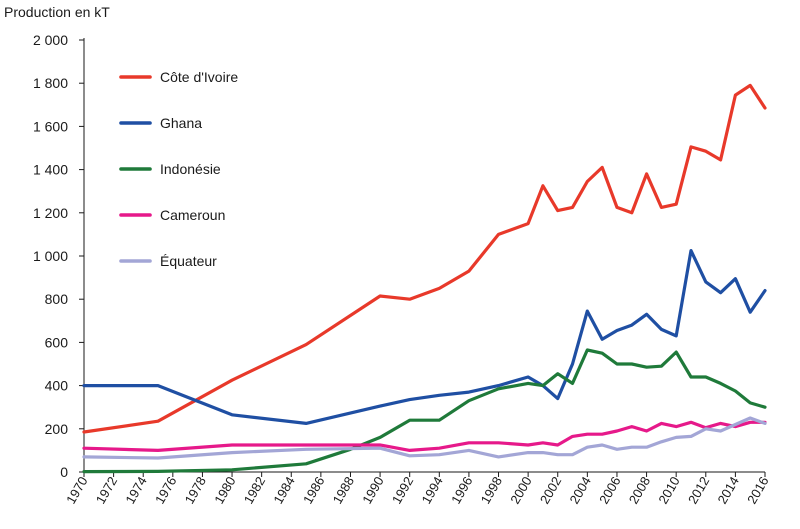  I want to click on x-tick-label: 1992, so click(402, 490).